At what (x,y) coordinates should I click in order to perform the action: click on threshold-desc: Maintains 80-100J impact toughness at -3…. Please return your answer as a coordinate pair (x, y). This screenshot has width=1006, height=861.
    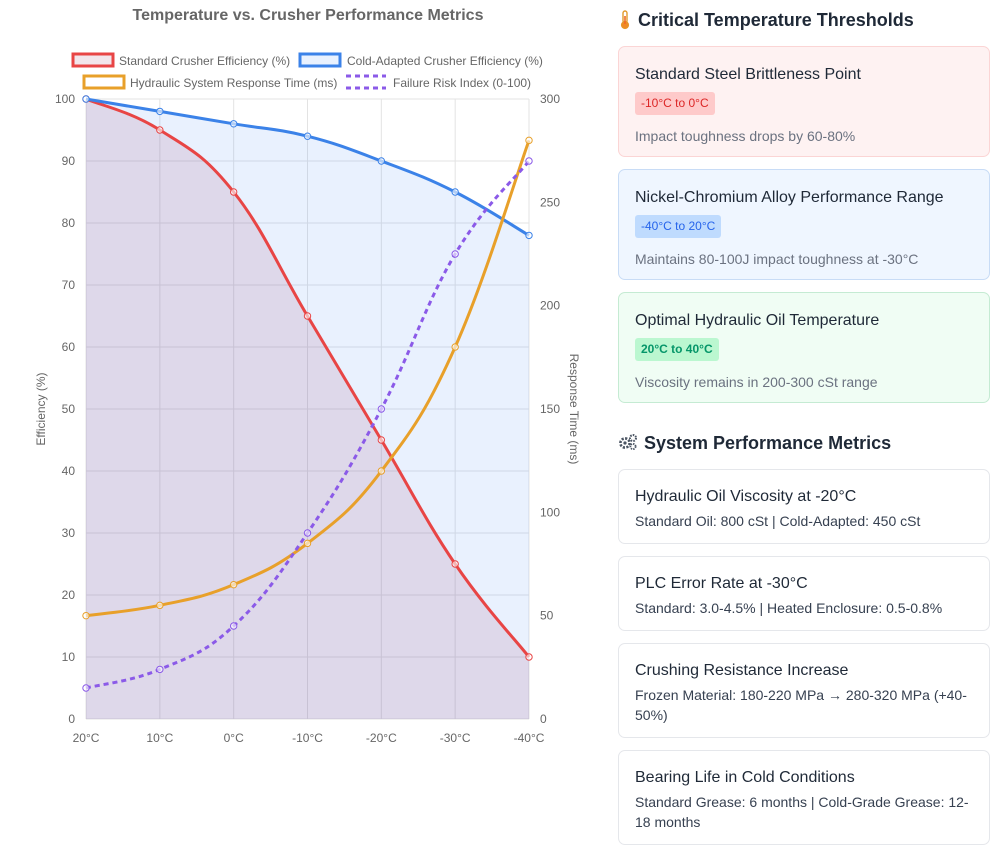
    Looking at the image, I should click on (777, 259).